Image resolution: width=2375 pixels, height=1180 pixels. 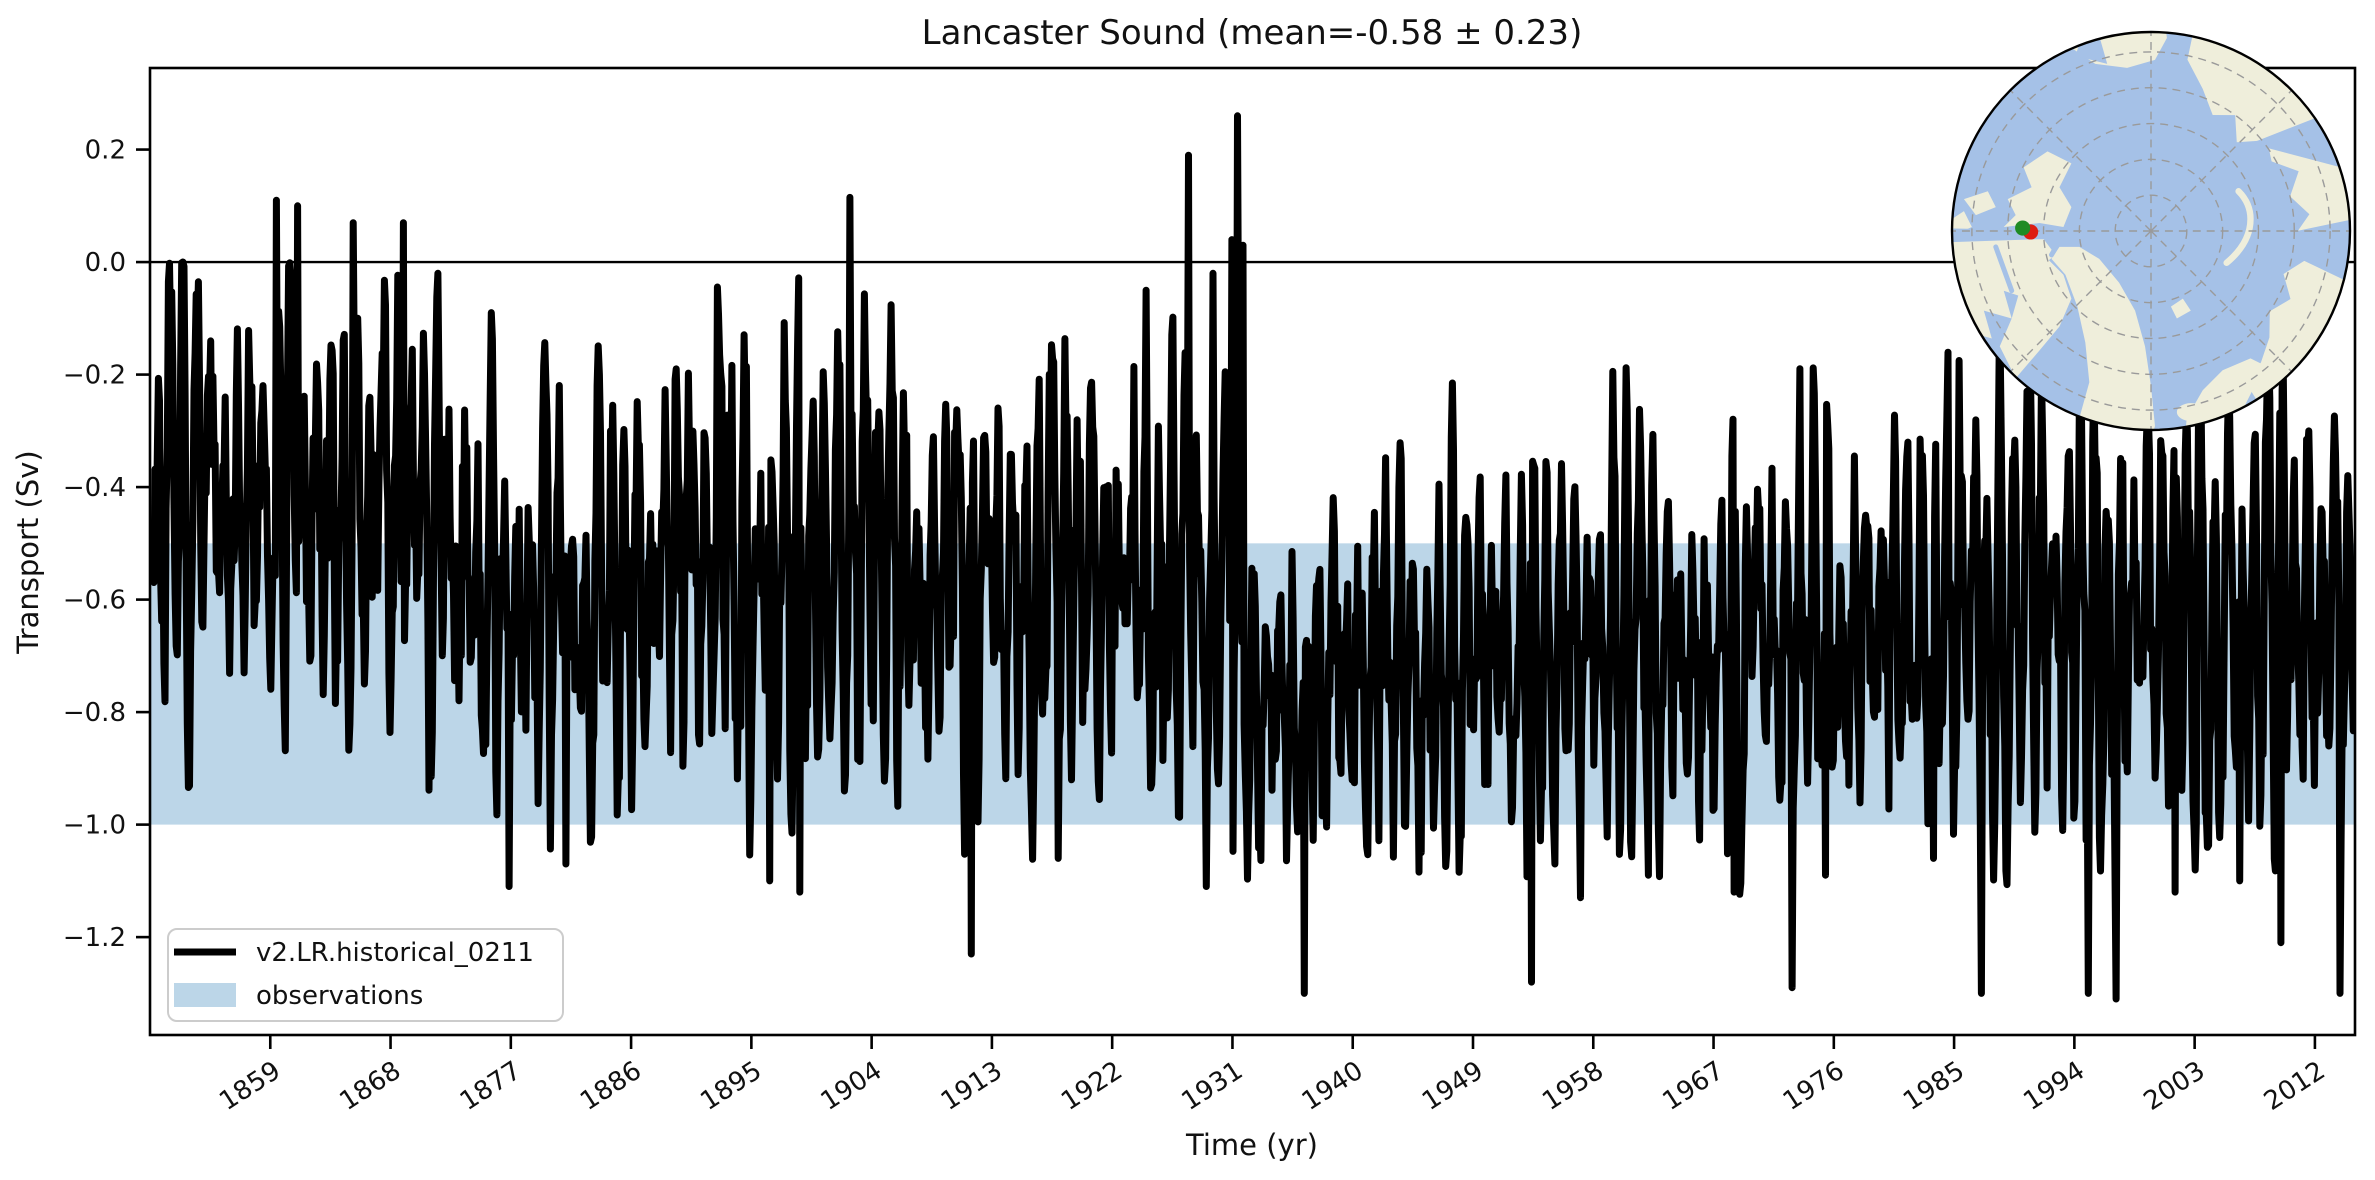 I want to click on legend-box, so click(x=365, y=975).